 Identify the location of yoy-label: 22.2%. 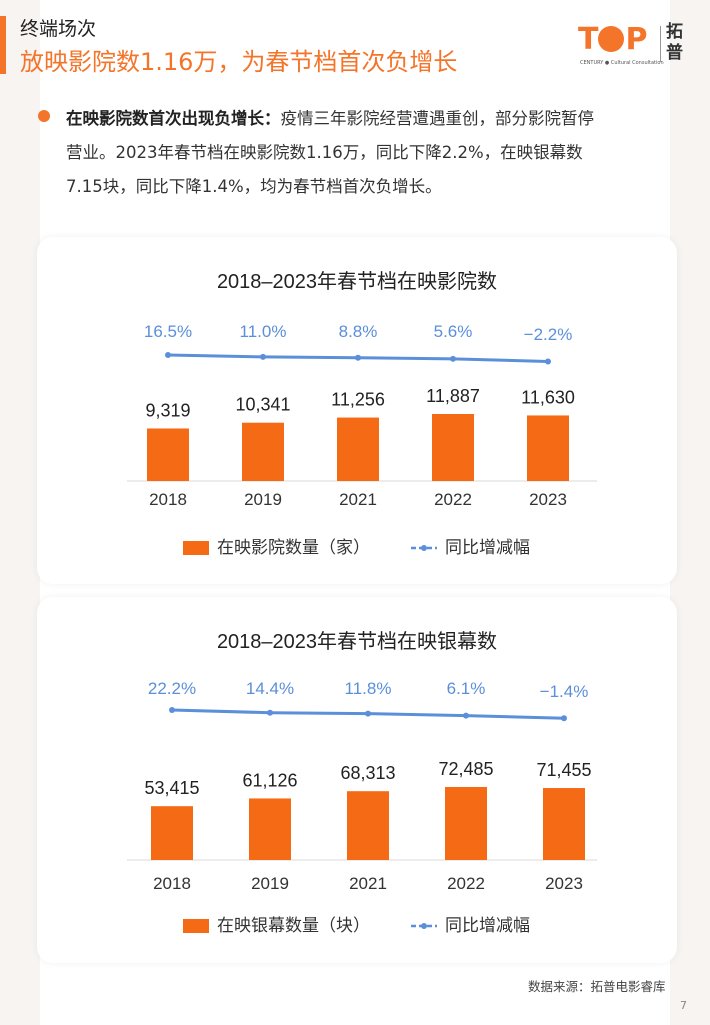
(172, 688).